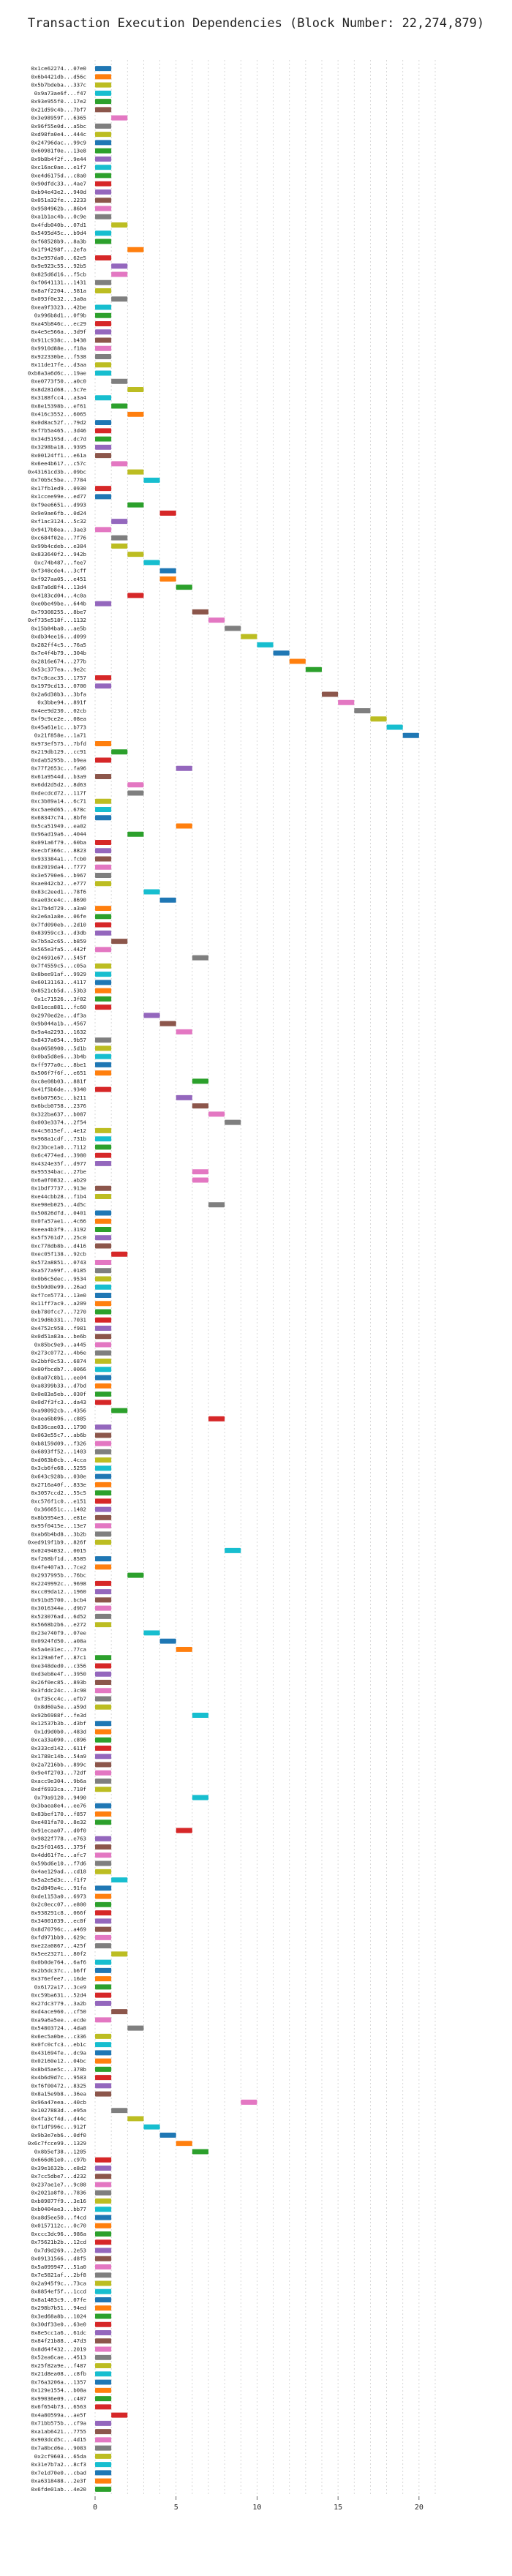  I want to click on transaction-label: 0x282ff4c5...76a5, so click(58, 645).